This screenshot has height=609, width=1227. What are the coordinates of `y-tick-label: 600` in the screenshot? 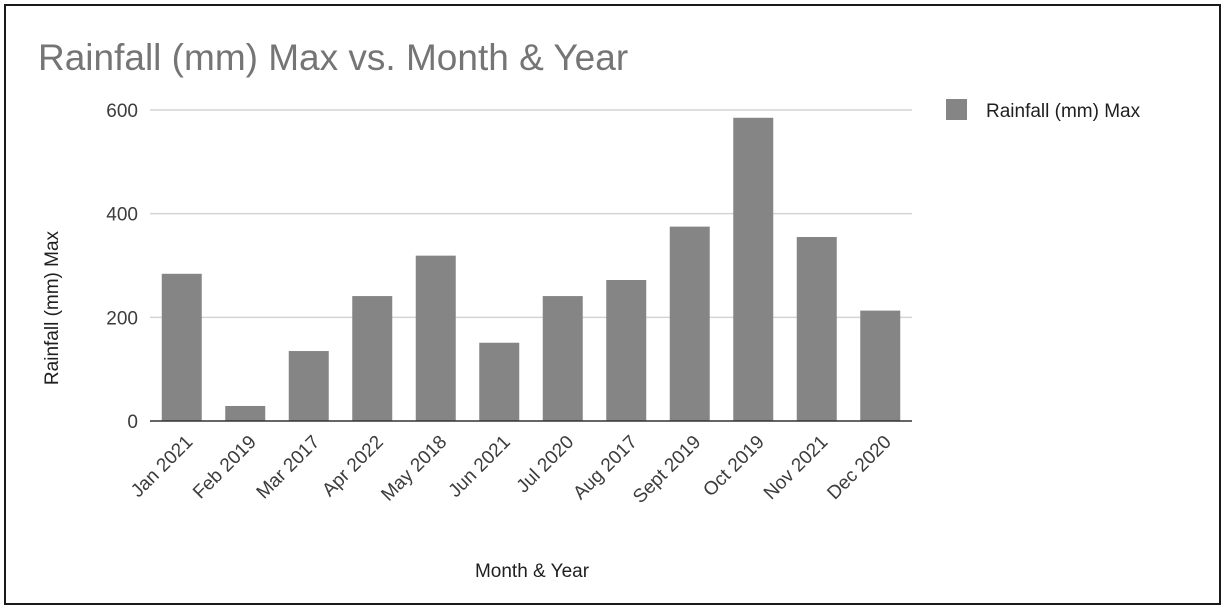 It's located at (122, 111).